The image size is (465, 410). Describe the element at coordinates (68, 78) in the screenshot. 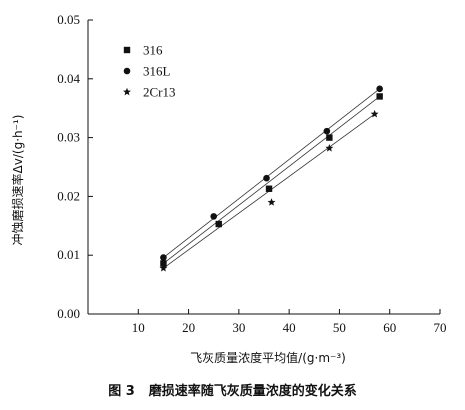

I see `y-tick-label: 0.04` at that location.